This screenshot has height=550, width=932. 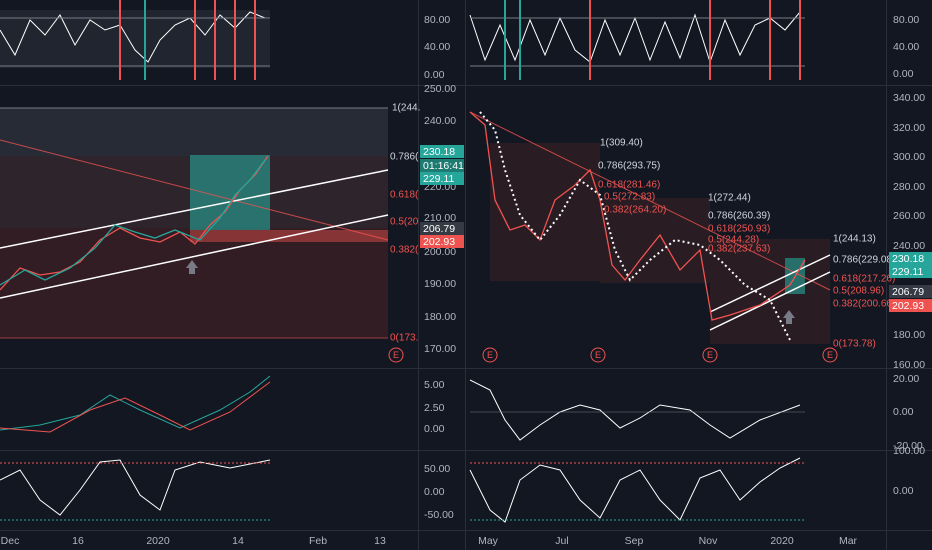 I want to click on axis-label: -50.00, so click(x=439, y=515).